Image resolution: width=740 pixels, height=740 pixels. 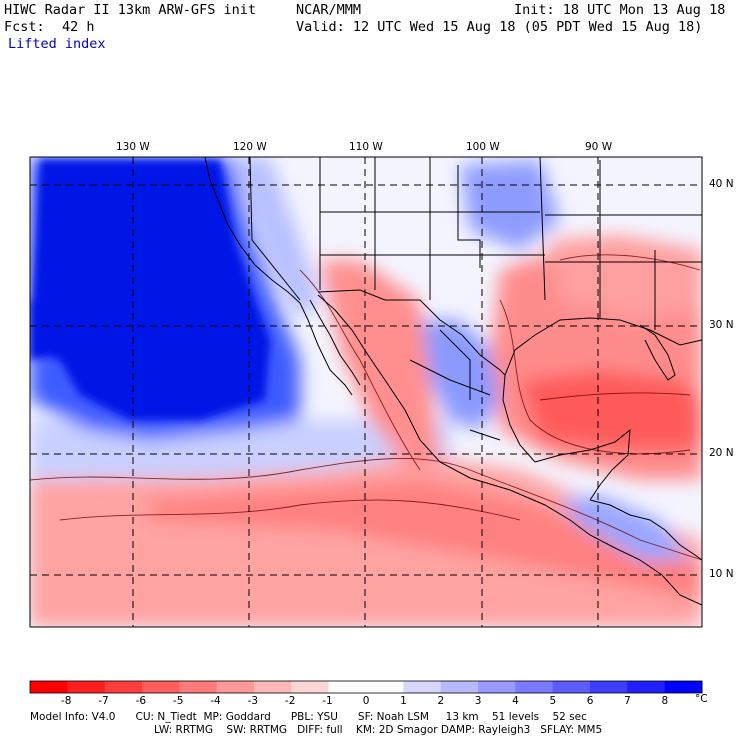 I want to click on field-name: Lifted index, so click(x=57, y=44).